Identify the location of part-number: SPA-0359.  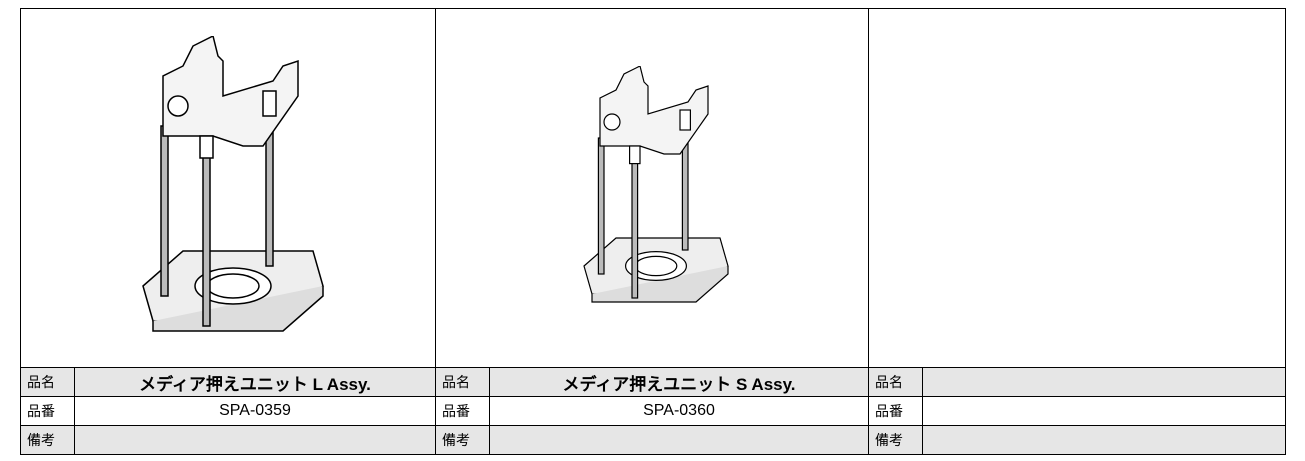
(255, 411).